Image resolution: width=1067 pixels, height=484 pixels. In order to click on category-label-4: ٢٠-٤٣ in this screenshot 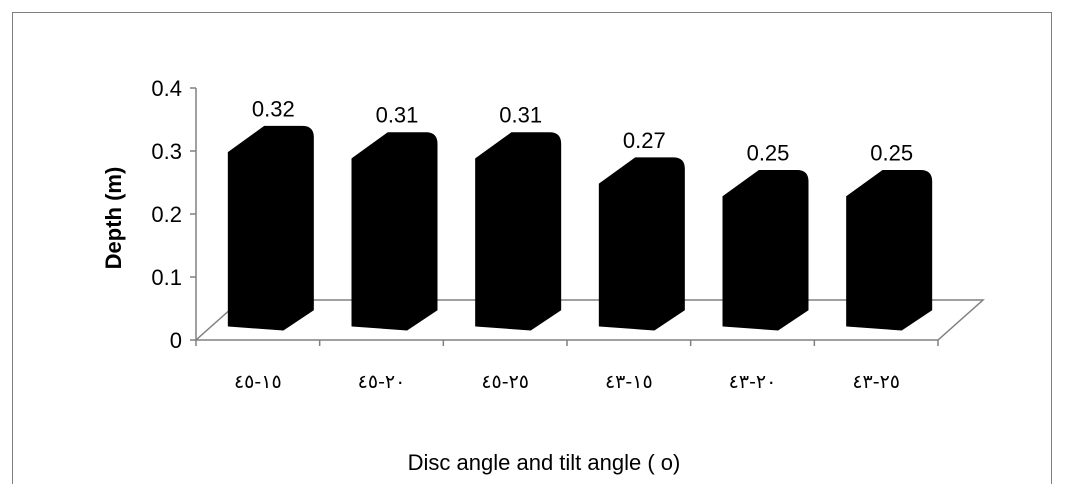, I will do `click(753, 382)`.